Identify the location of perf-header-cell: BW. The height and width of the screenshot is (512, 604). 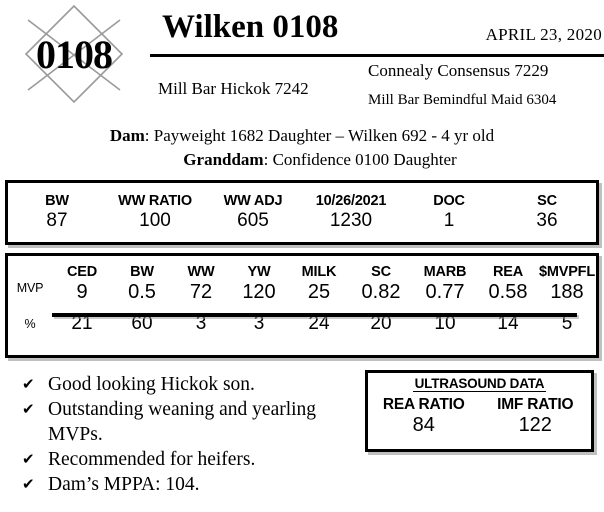
(57, 201).